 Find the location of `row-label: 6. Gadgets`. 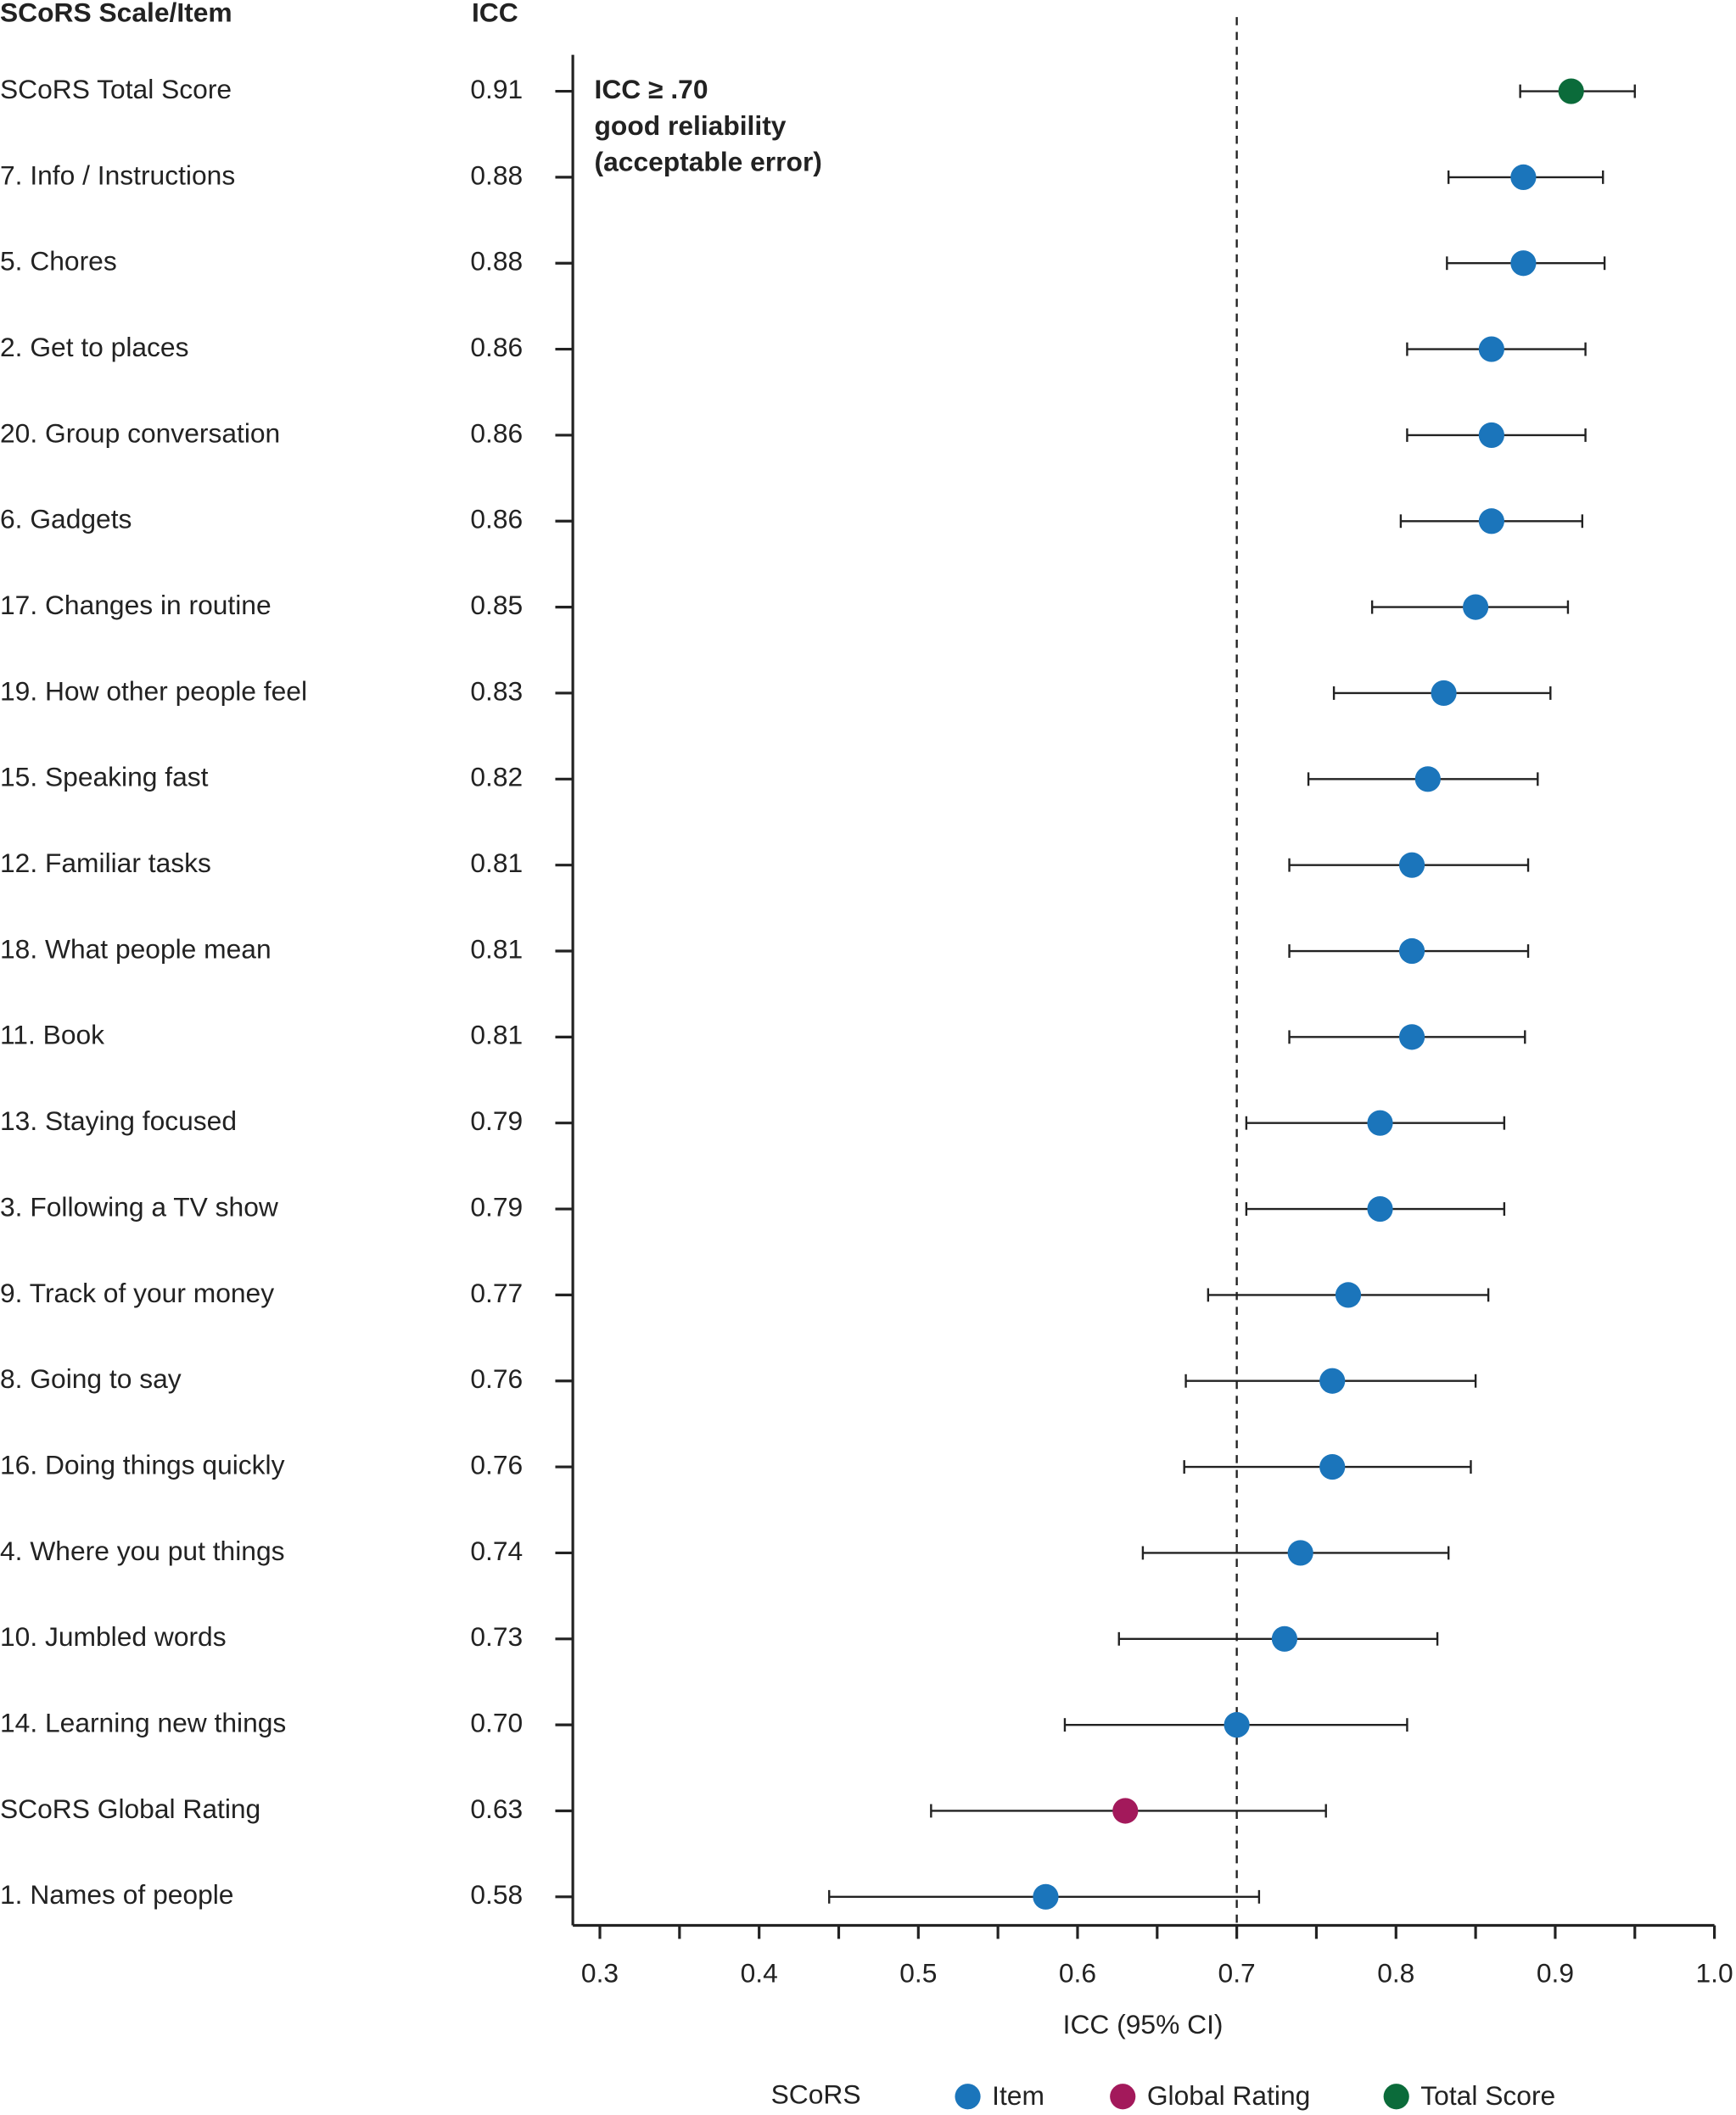

row-label: 6. Gadgets is located at coordinates (66, 519).